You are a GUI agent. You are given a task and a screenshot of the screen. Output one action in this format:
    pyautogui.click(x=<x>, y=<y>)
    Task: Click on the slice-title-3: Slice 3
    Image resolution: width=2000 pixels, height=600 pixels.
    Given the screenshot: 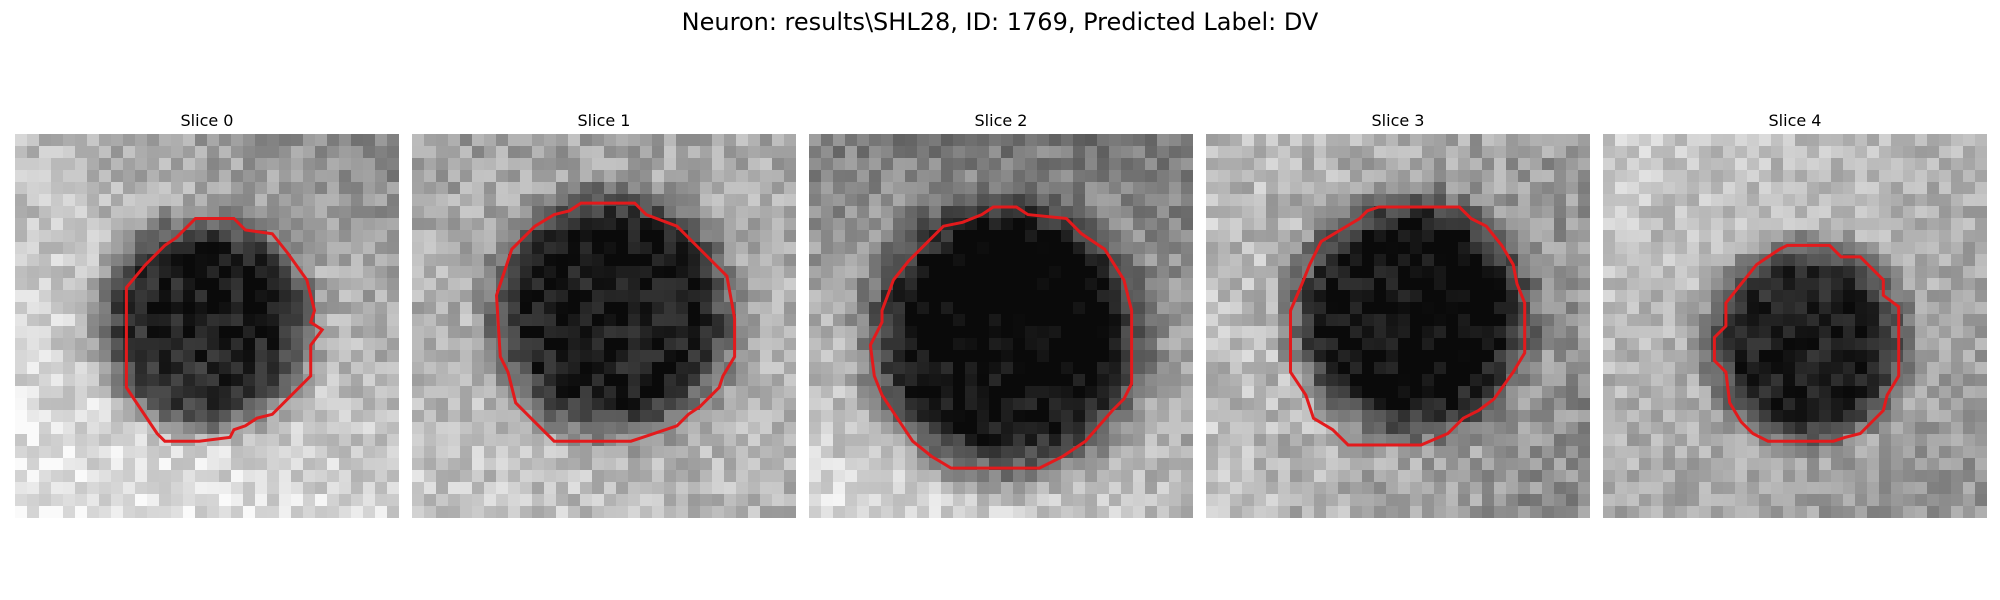 What is the action you would take?
    pyautogui.click(x=1398, y=120)
    